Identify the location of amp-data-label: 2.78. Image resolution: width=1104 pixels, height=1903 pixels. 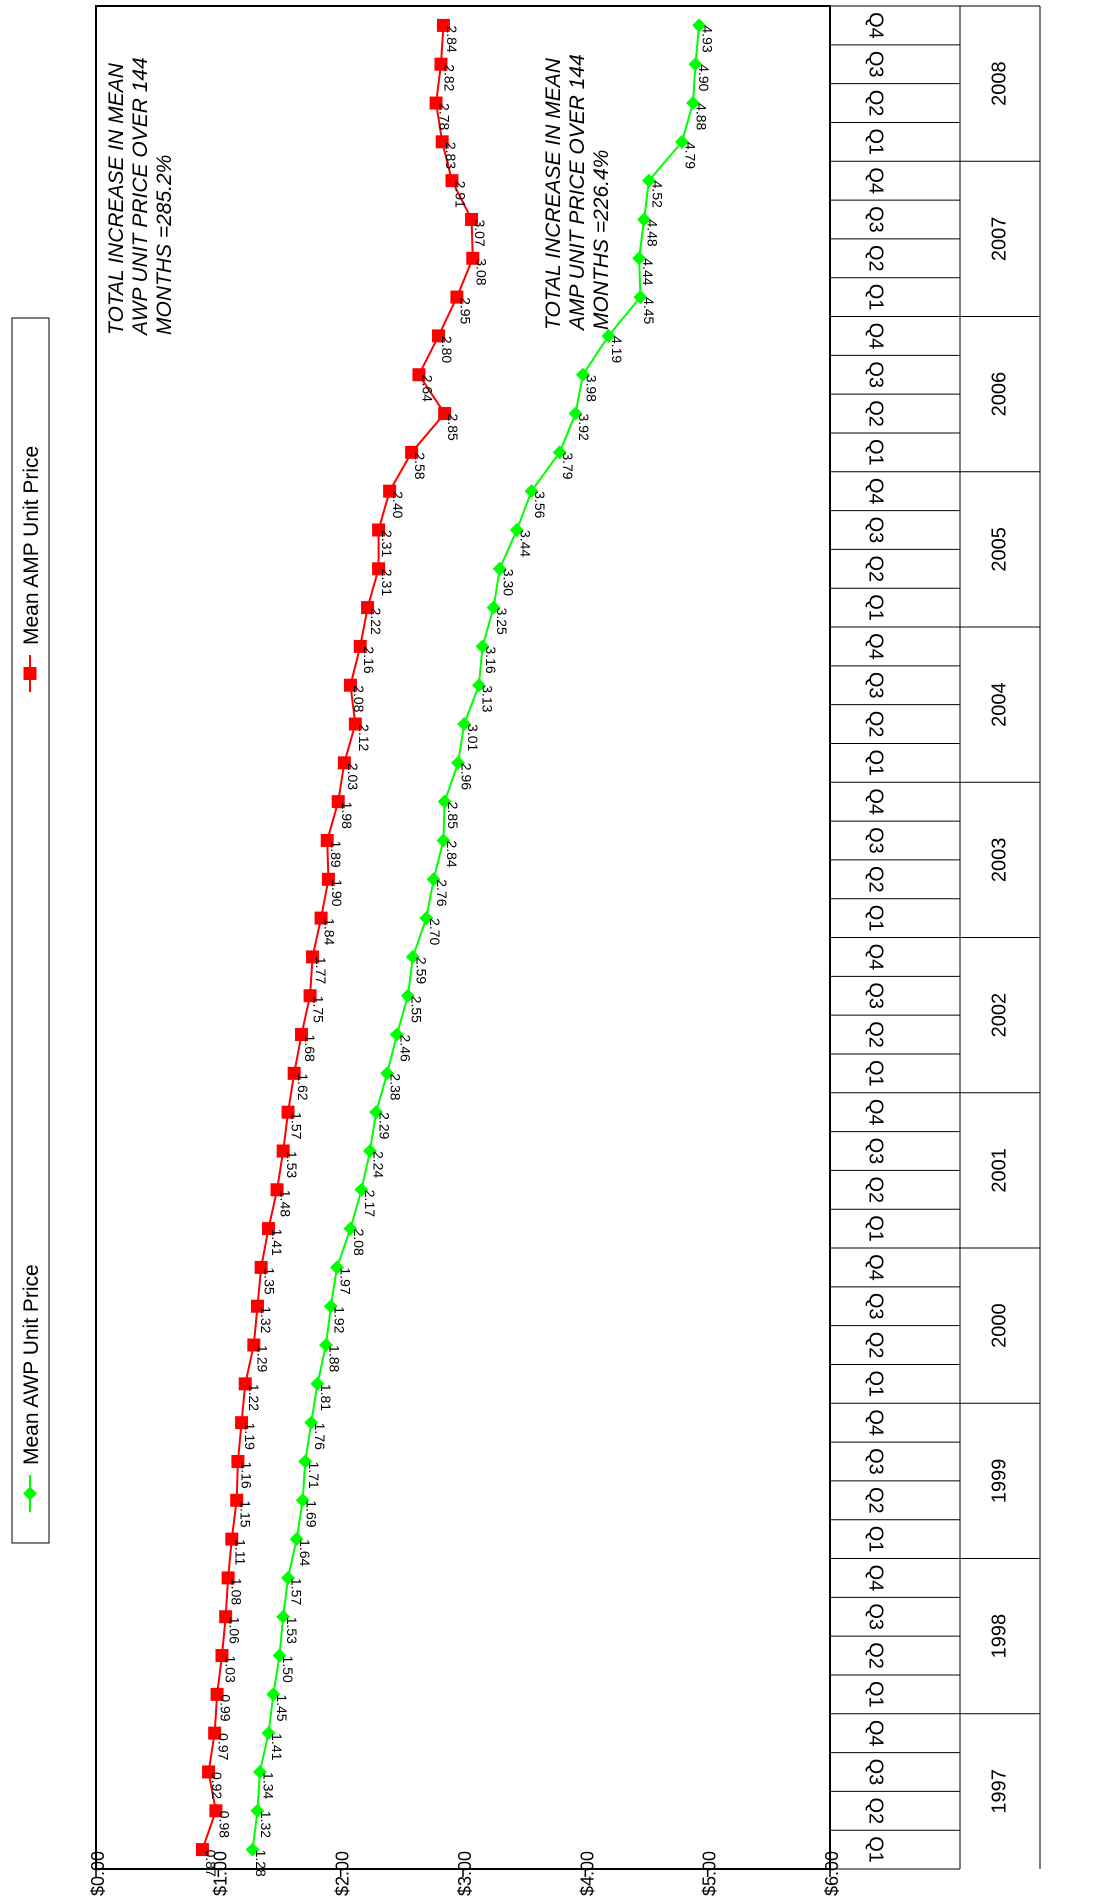
(445, 116).